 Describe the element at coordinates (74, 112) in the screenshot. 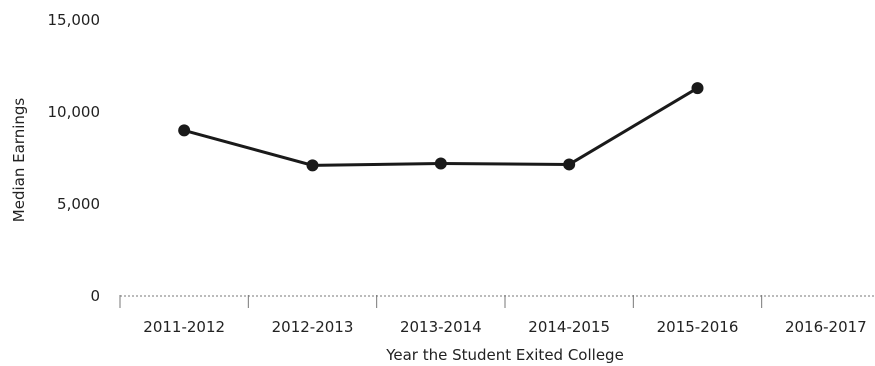

I see `y-tick-label: 10,000` at that location.